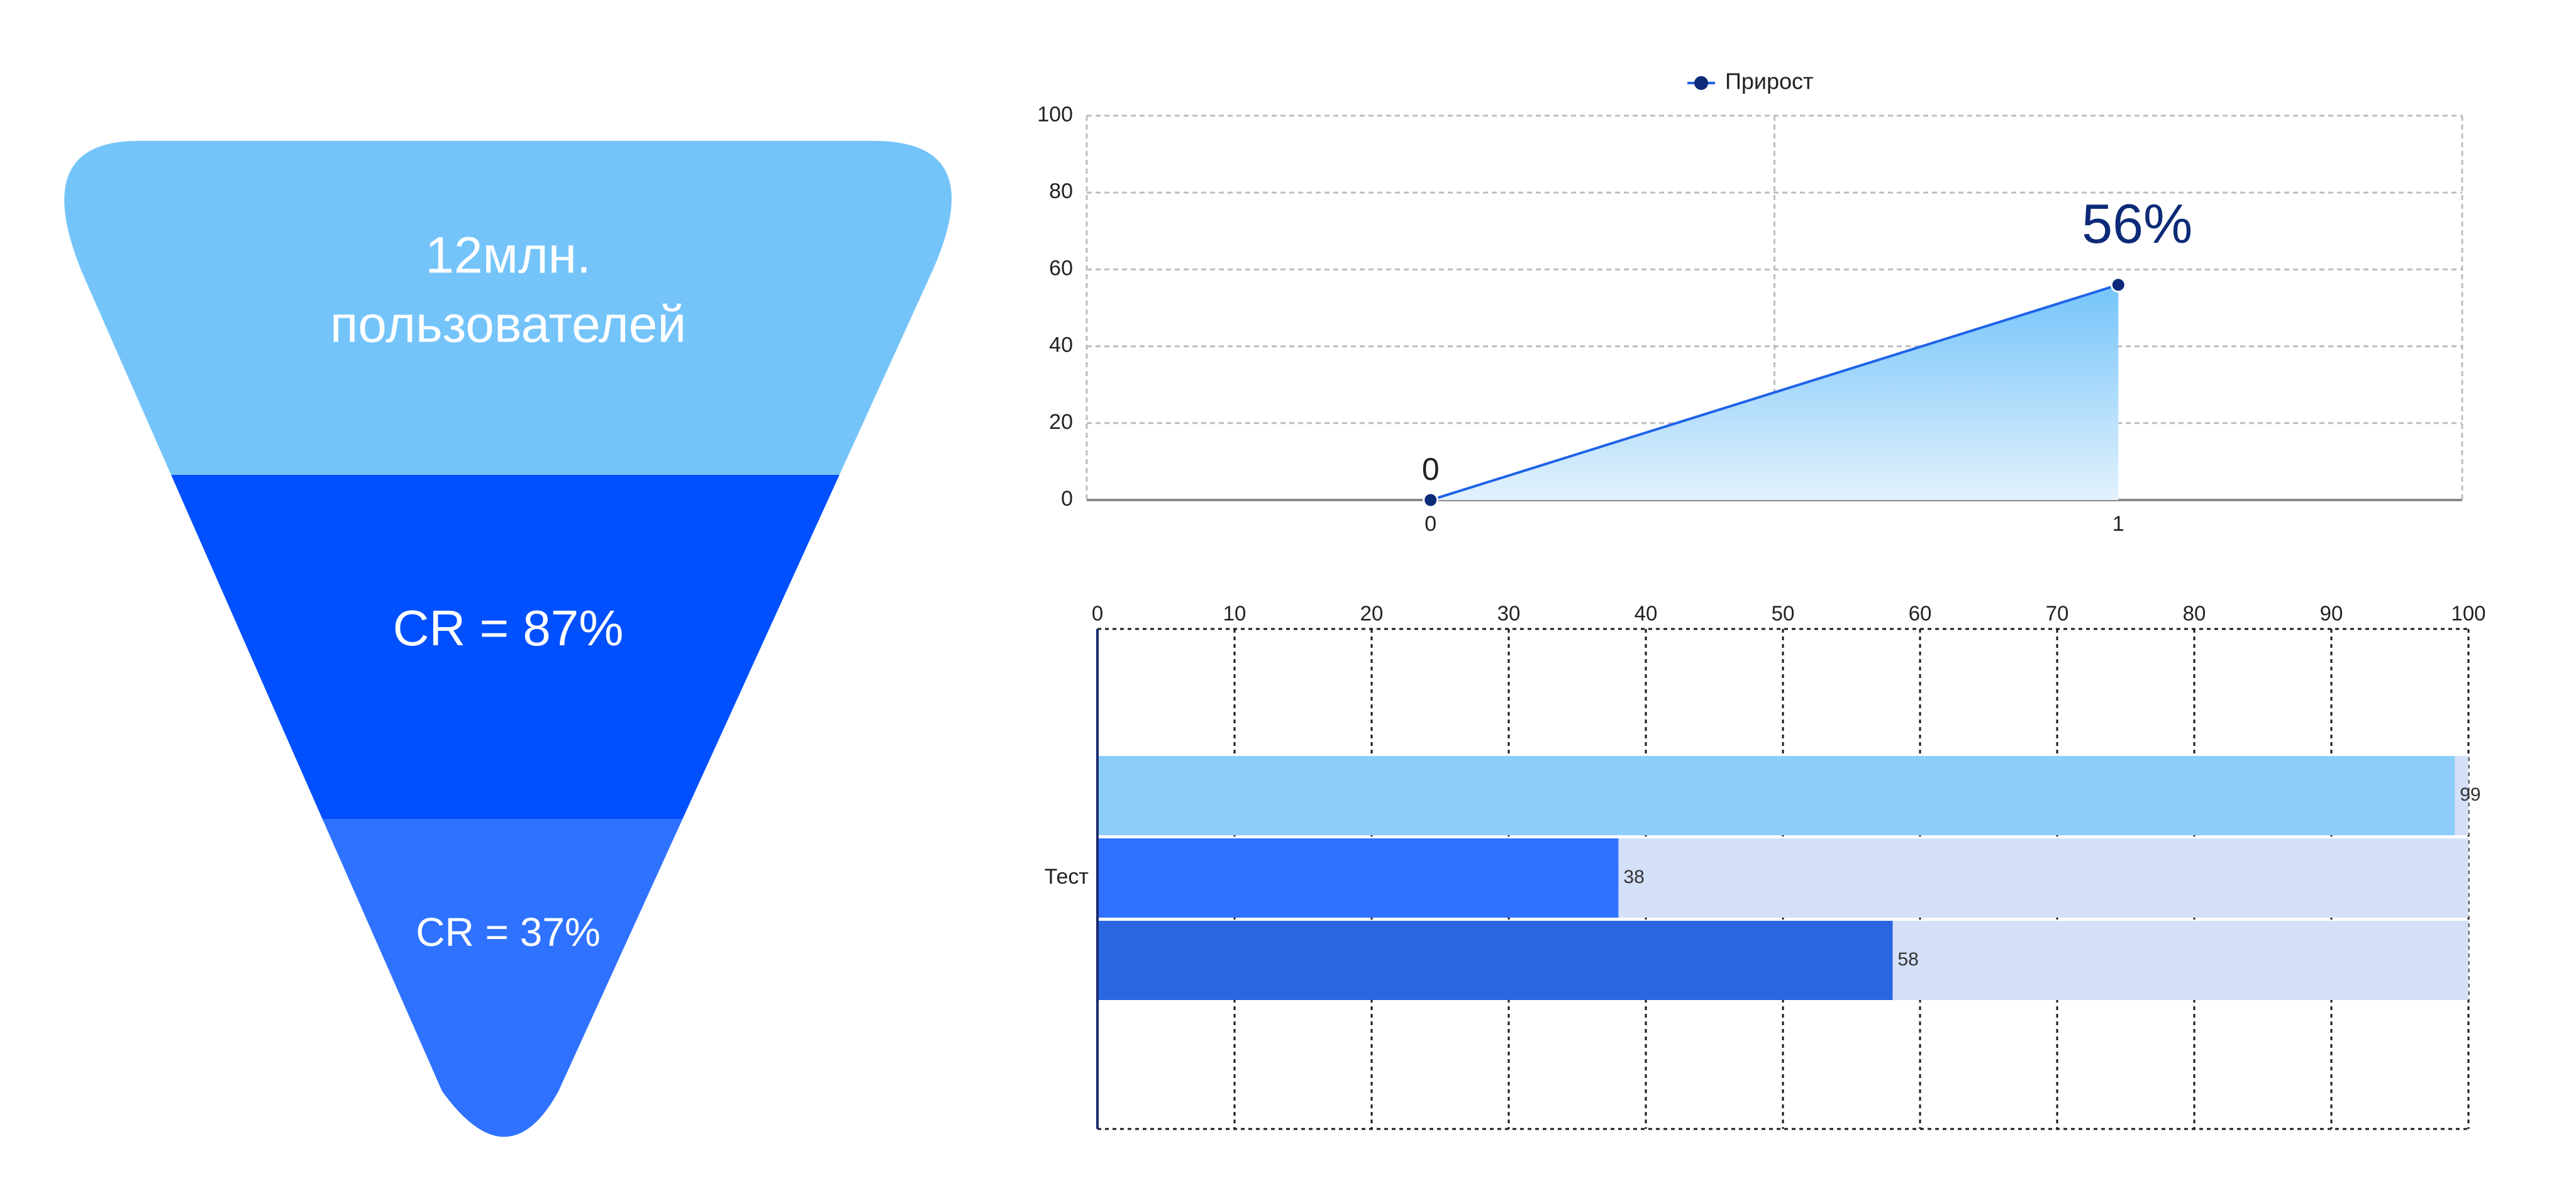 The height and width of the screenshot is (1195, 2576). Describe the element at coordinates (1633, 877) in the screenshot. I see `bar-value-label: 38` at that location.